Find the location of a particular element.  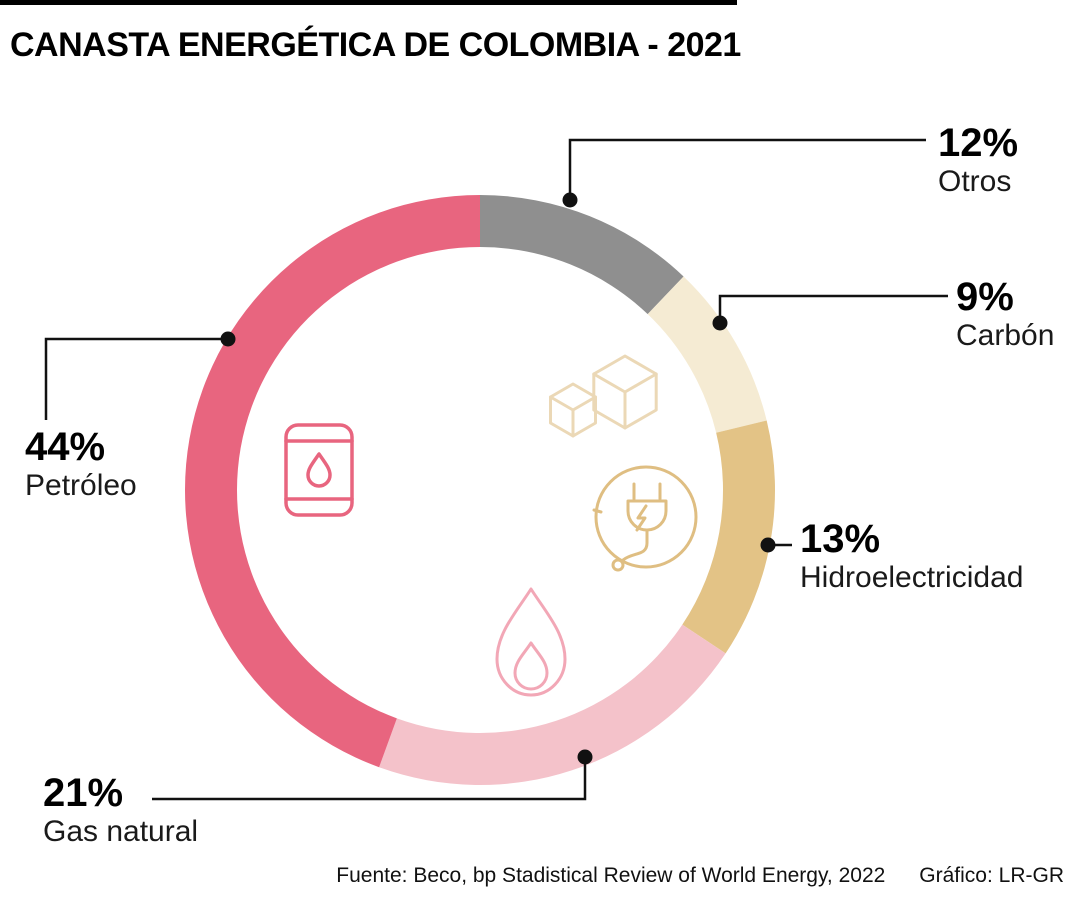

leader-otros is located at coordinates (747, 169).